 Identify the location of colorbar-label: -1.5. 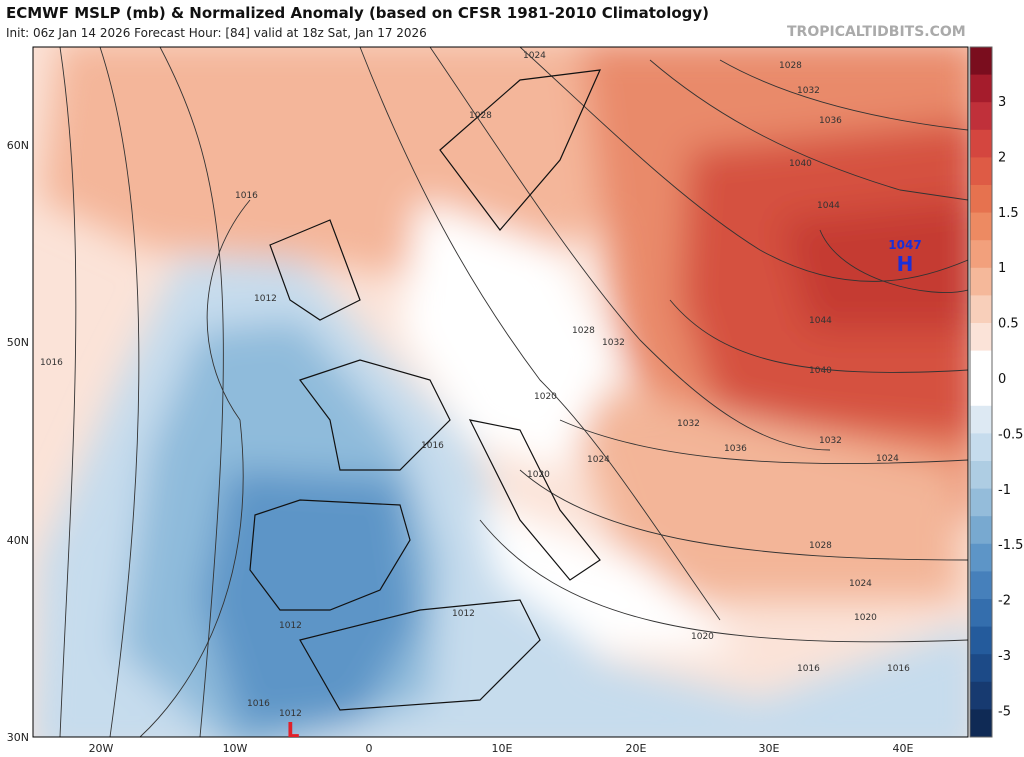
(1010, 545).